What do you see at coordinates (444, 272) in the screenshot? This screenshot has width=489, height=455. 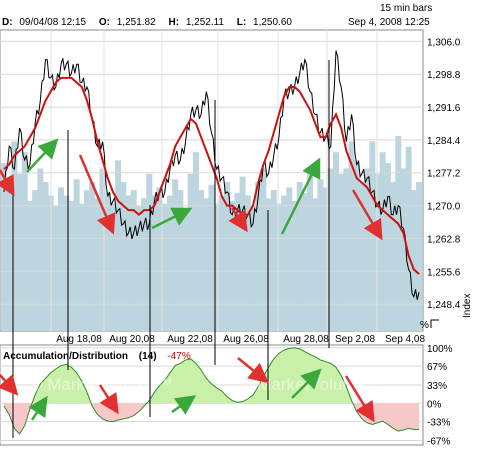 I see `y-tick-label: 1,255.6` at bounding box center [444, 272].